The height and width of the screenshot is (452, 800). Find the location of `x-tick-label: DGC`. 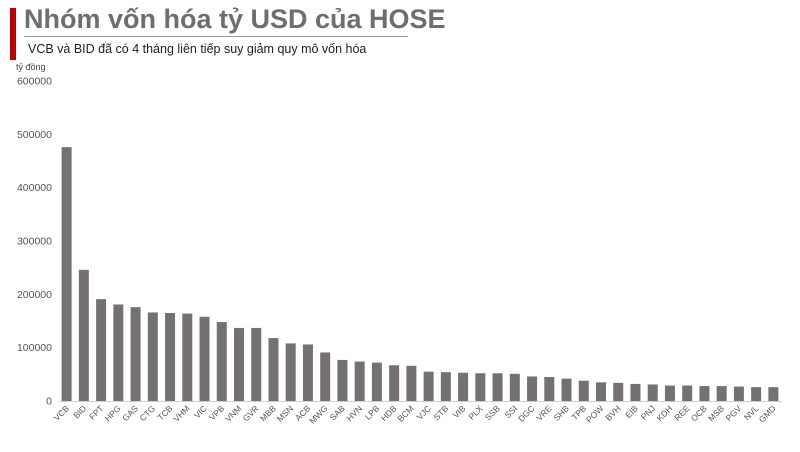

x-tick-label: DGC is located at coordinates (526, 413).